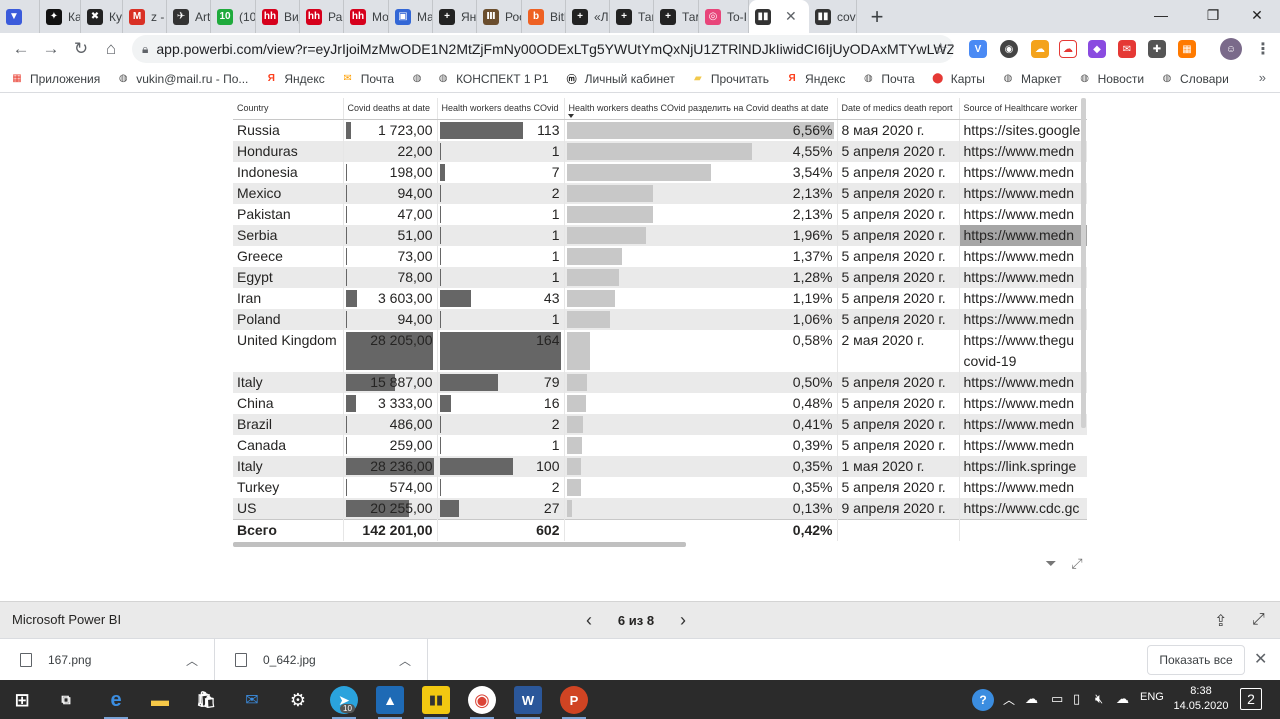 Image resolution: width=1280 pixels, height=719 pixels. What do you see at coordinates (544, 16) in the screenshot?
I see `tab: b Bitly` at bounding box center [544, 16].